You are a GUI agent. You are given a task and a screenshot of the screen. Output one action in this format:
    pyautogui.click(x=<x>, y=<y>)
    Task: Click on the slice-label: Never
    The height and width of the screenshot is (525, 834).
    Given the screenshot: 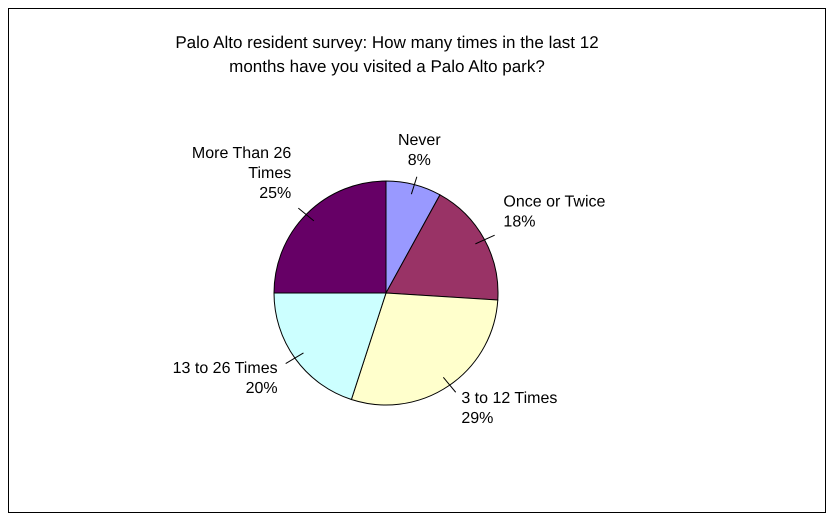 What is the action you would take?
    pyautogui.click(x=420, y=140)
    